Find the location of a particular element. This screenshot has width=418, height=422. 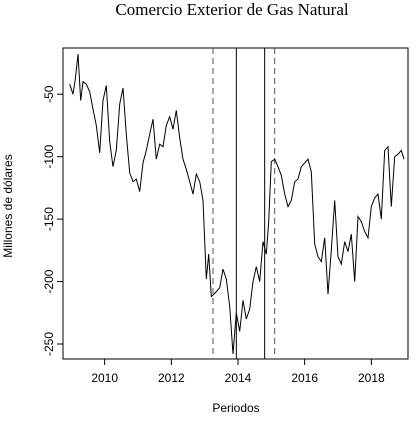

x-tick-label: 2014 is located at coordinates (238, 378).